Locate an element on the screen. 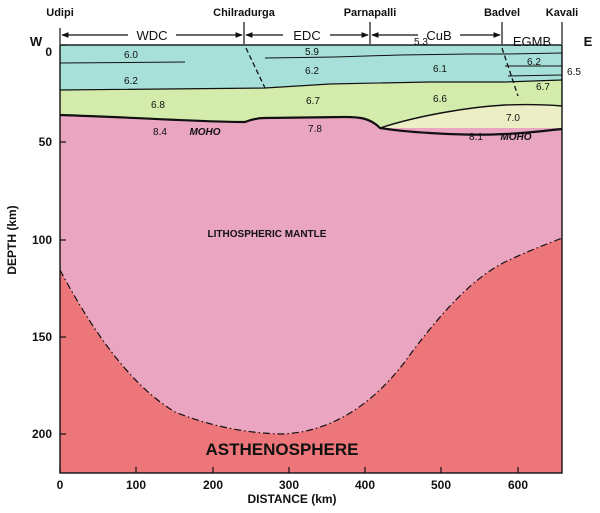  upper-crust-layer is located at coordinates (311, 67).